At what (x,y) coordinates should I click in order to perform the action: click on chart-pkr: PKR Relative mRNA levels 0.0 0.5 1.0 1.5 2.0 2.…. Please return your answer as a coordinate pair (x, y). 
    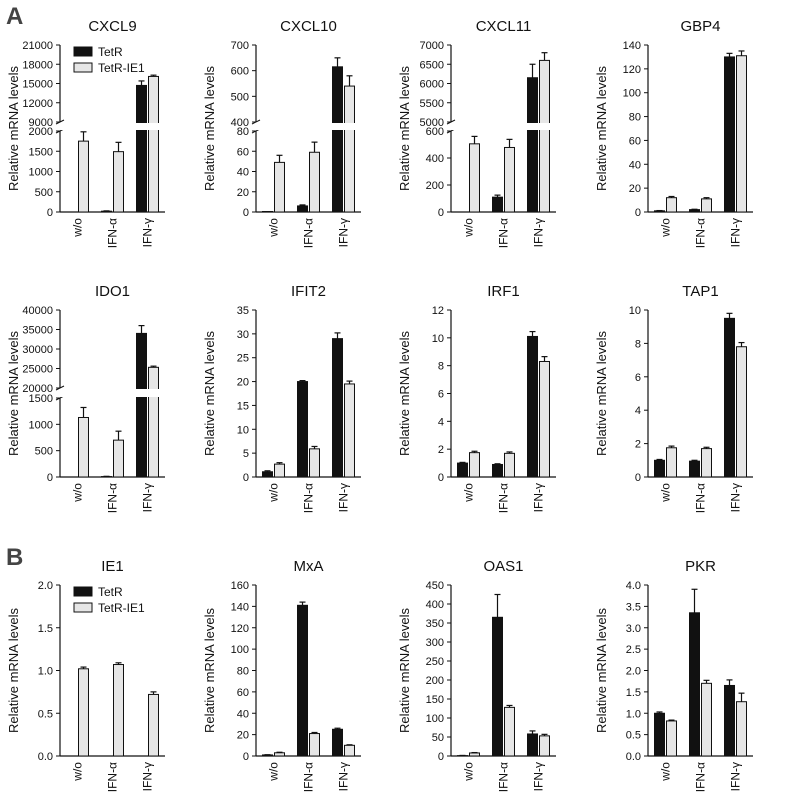
    Looking at the image, I should click on (673, 675).